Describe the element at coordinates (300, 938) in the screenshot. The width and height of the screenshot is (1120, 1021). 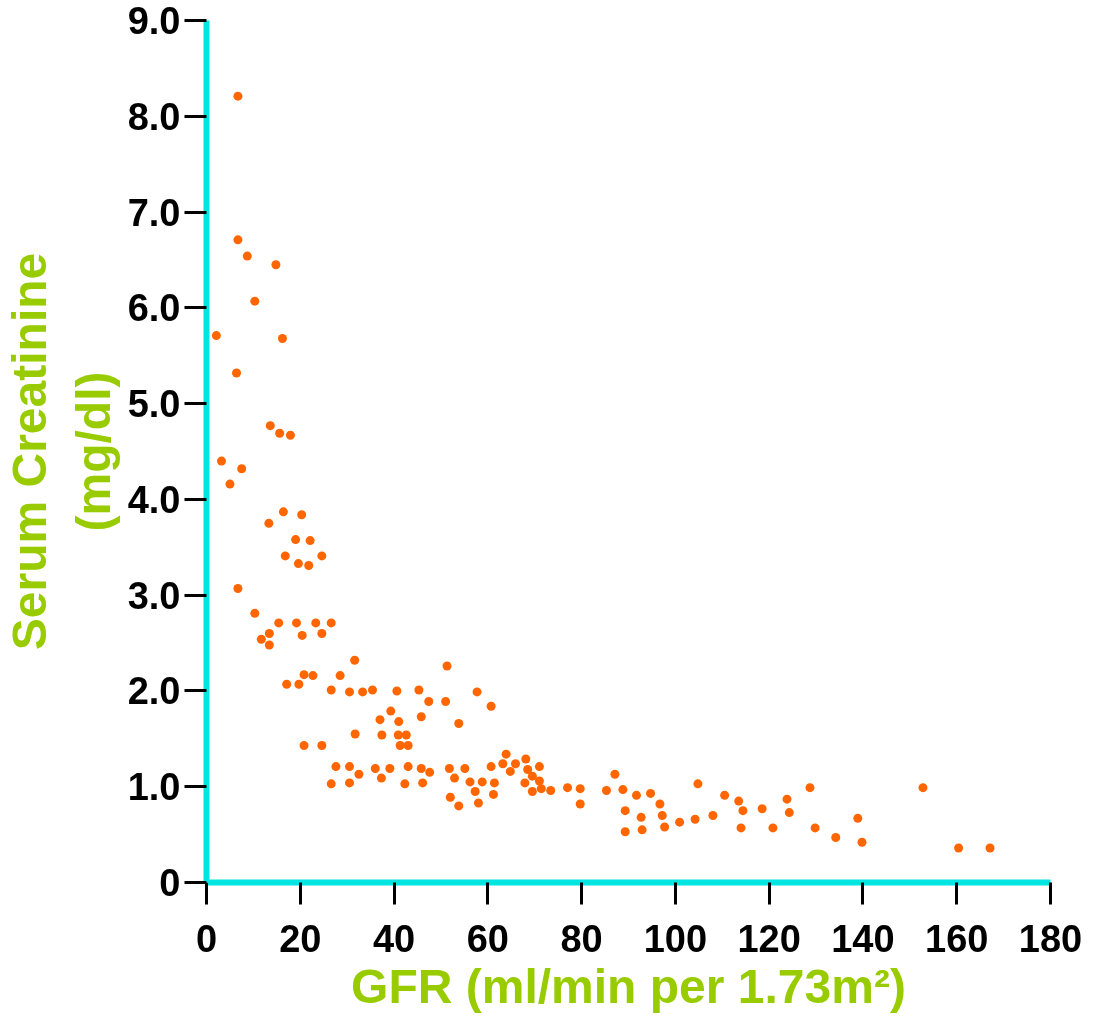
I see `x-tick-label: 20` at that location.